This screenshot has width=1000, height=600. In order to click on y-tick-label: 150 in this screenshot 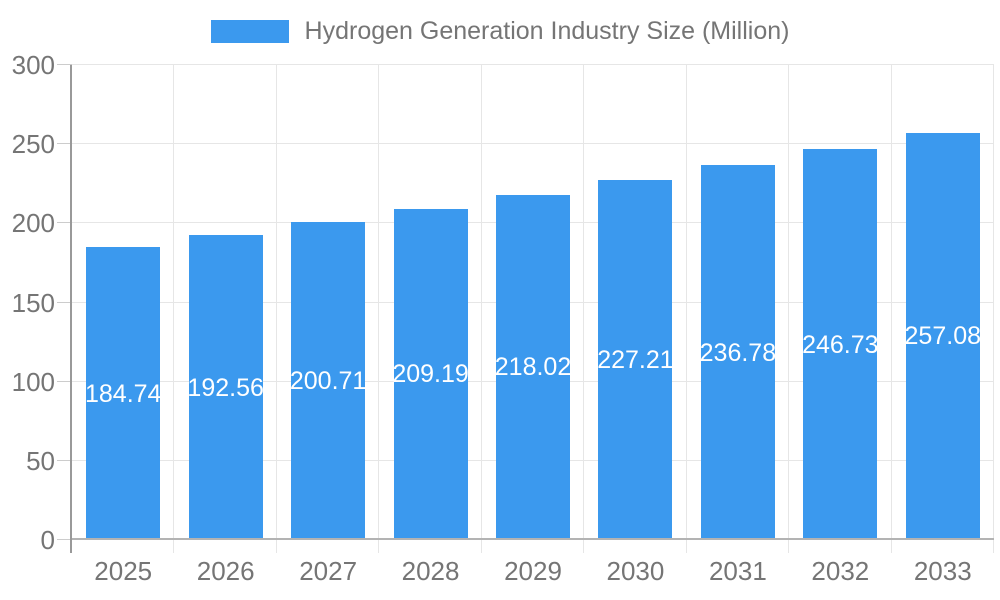, I will do `click(33, 302)`.